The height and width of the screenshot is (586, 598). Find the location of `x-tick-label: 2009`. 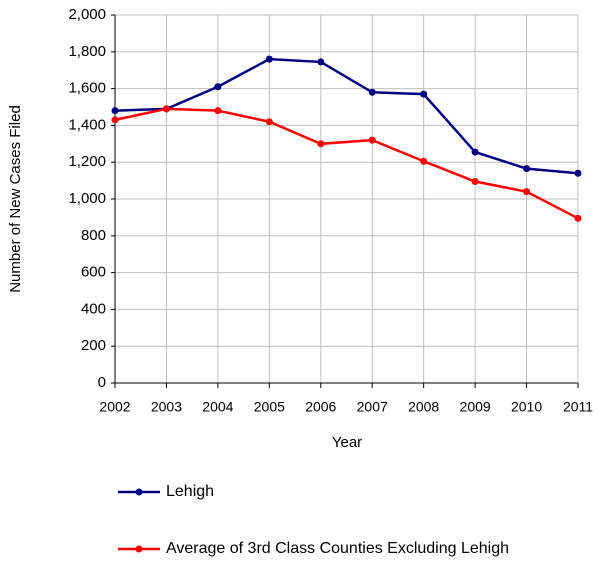

x-tick-label: 2009 is located at coordinates (475, 407).